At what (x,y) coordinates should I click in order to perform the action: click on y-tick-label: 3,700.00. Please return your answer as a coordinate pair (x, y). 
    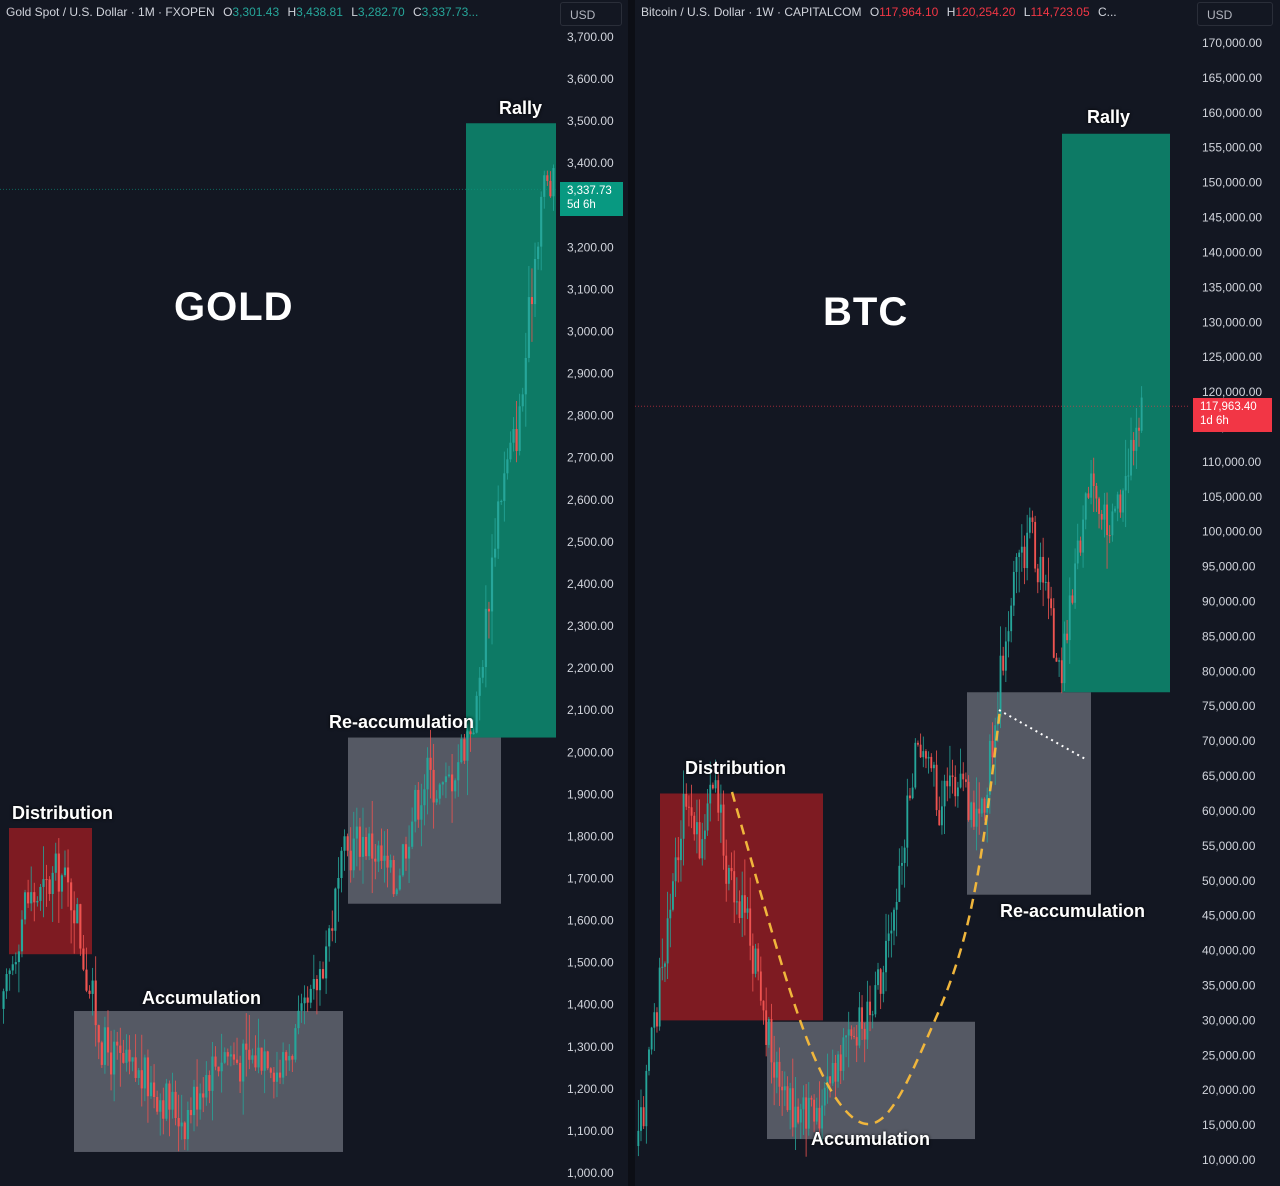
    Looking at the image, I should click on (590, 37).